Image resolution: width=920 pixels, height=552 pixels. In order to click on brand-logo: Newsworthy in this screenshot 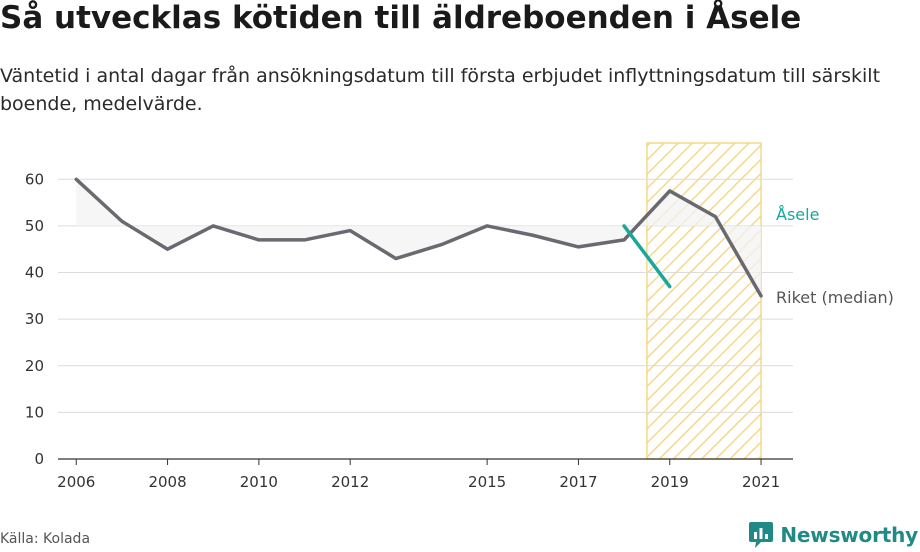, I will do `click(833, 535)`.